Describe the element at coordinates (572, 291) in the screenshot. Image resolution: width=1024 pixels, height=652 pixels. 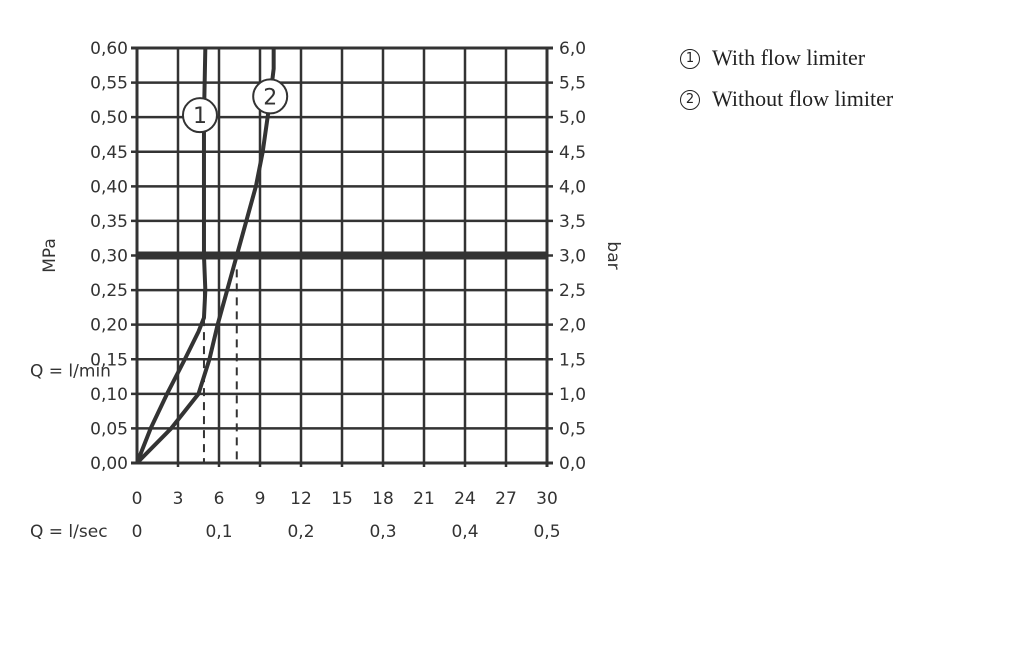
I see `y2-tick-label: 2,5` at that location.